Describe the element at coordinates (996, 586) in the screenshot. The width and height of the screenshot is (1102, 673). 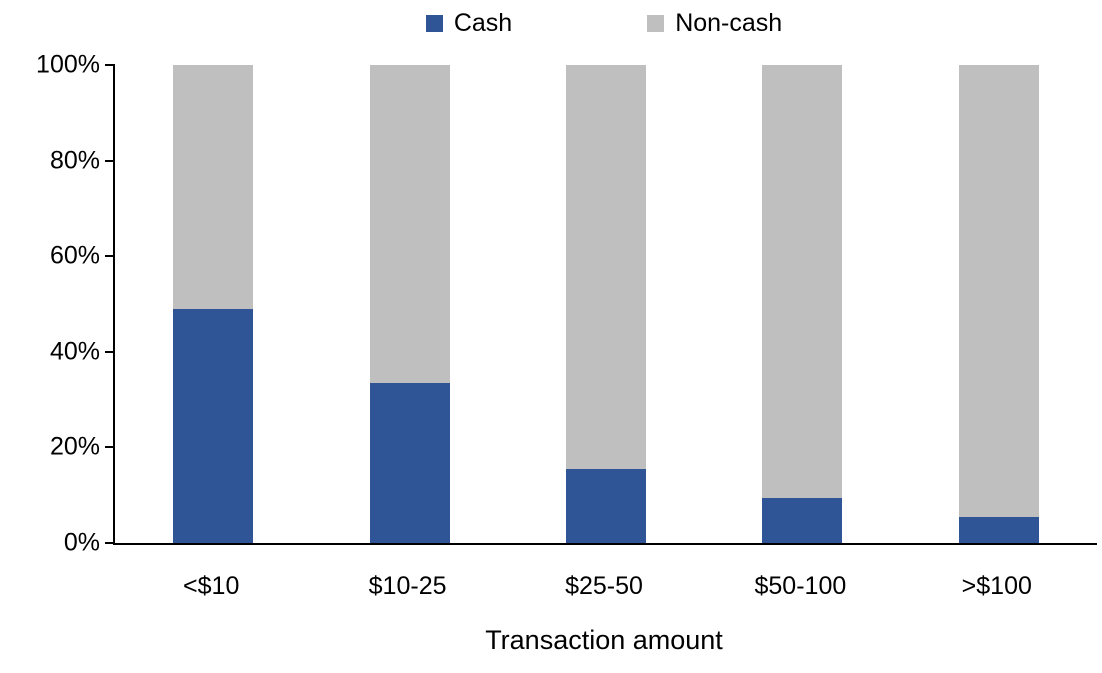
I see `x-tick-label: >$100` at that location.